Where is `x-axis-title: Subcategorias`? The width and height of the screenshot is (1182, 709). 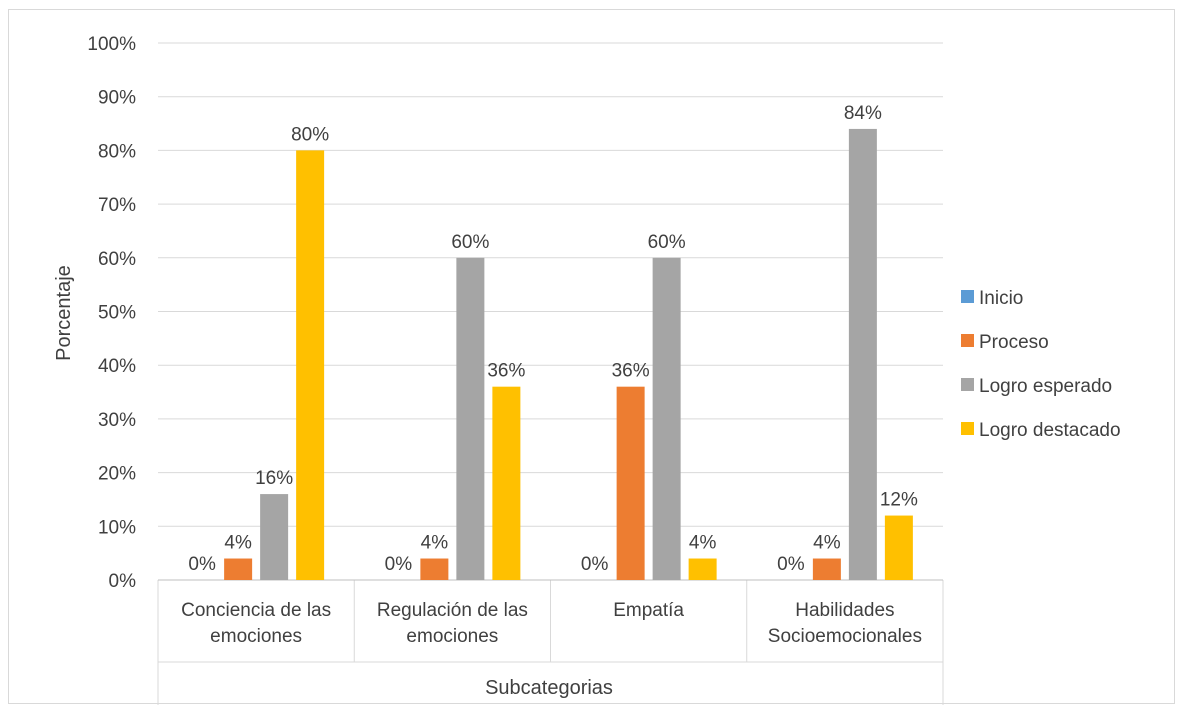 x-axis-title: Subcategorias is located at coordinates (549, 688).